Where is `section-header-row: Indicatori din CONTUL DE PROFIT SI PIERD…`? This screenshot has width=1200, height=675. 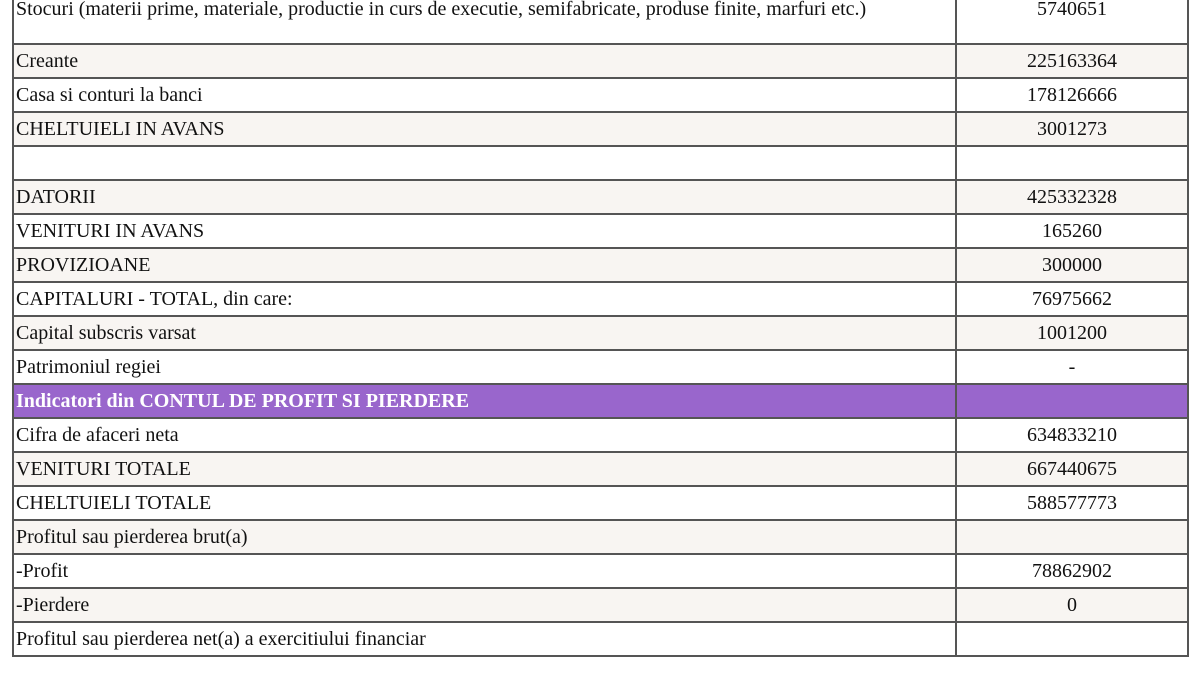 section-header-row: Indicatori din CONTUL DE PROFIT SI PIERD… is located at coordinates (600, 401).